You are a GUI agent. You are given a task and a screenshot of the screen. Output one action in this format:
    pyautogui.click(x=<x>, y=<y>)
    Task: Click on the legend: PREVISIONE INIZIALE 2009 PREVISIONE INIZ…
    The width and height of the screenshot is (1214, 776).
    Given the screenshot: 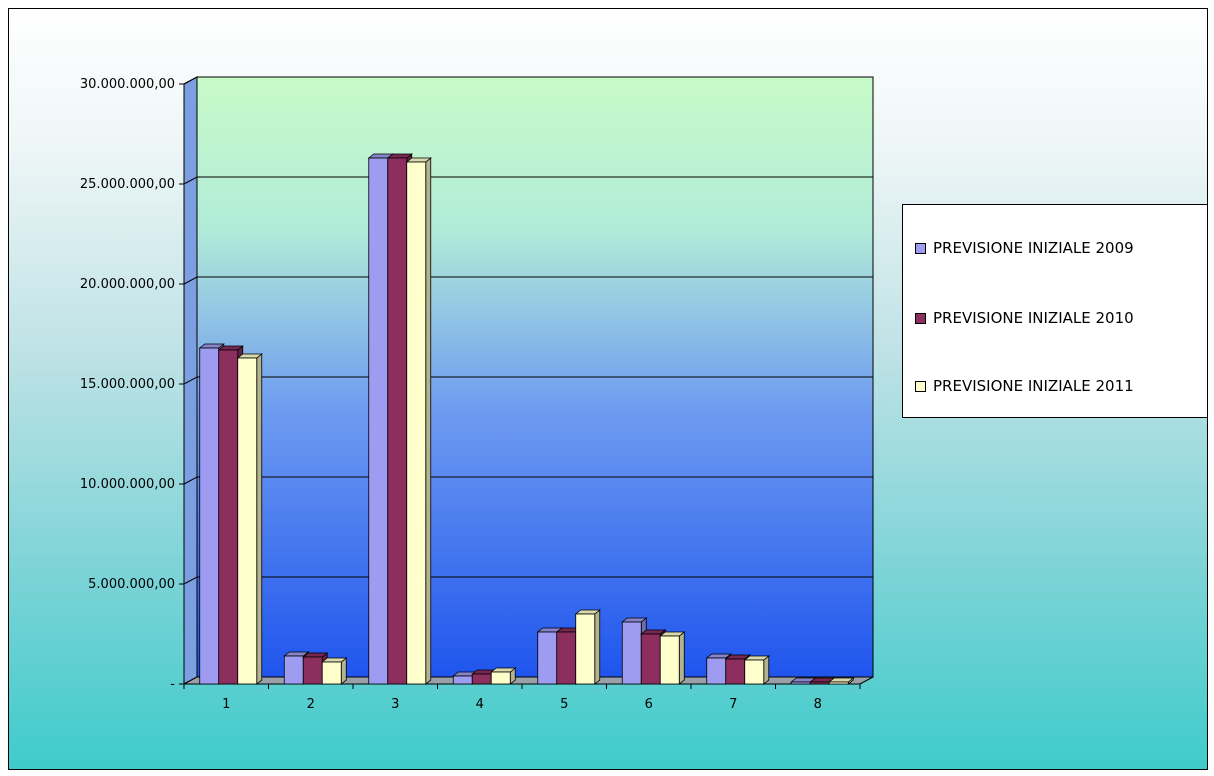 What is the action you would take?
    pyautogui.click(x=1054, y=311)
    